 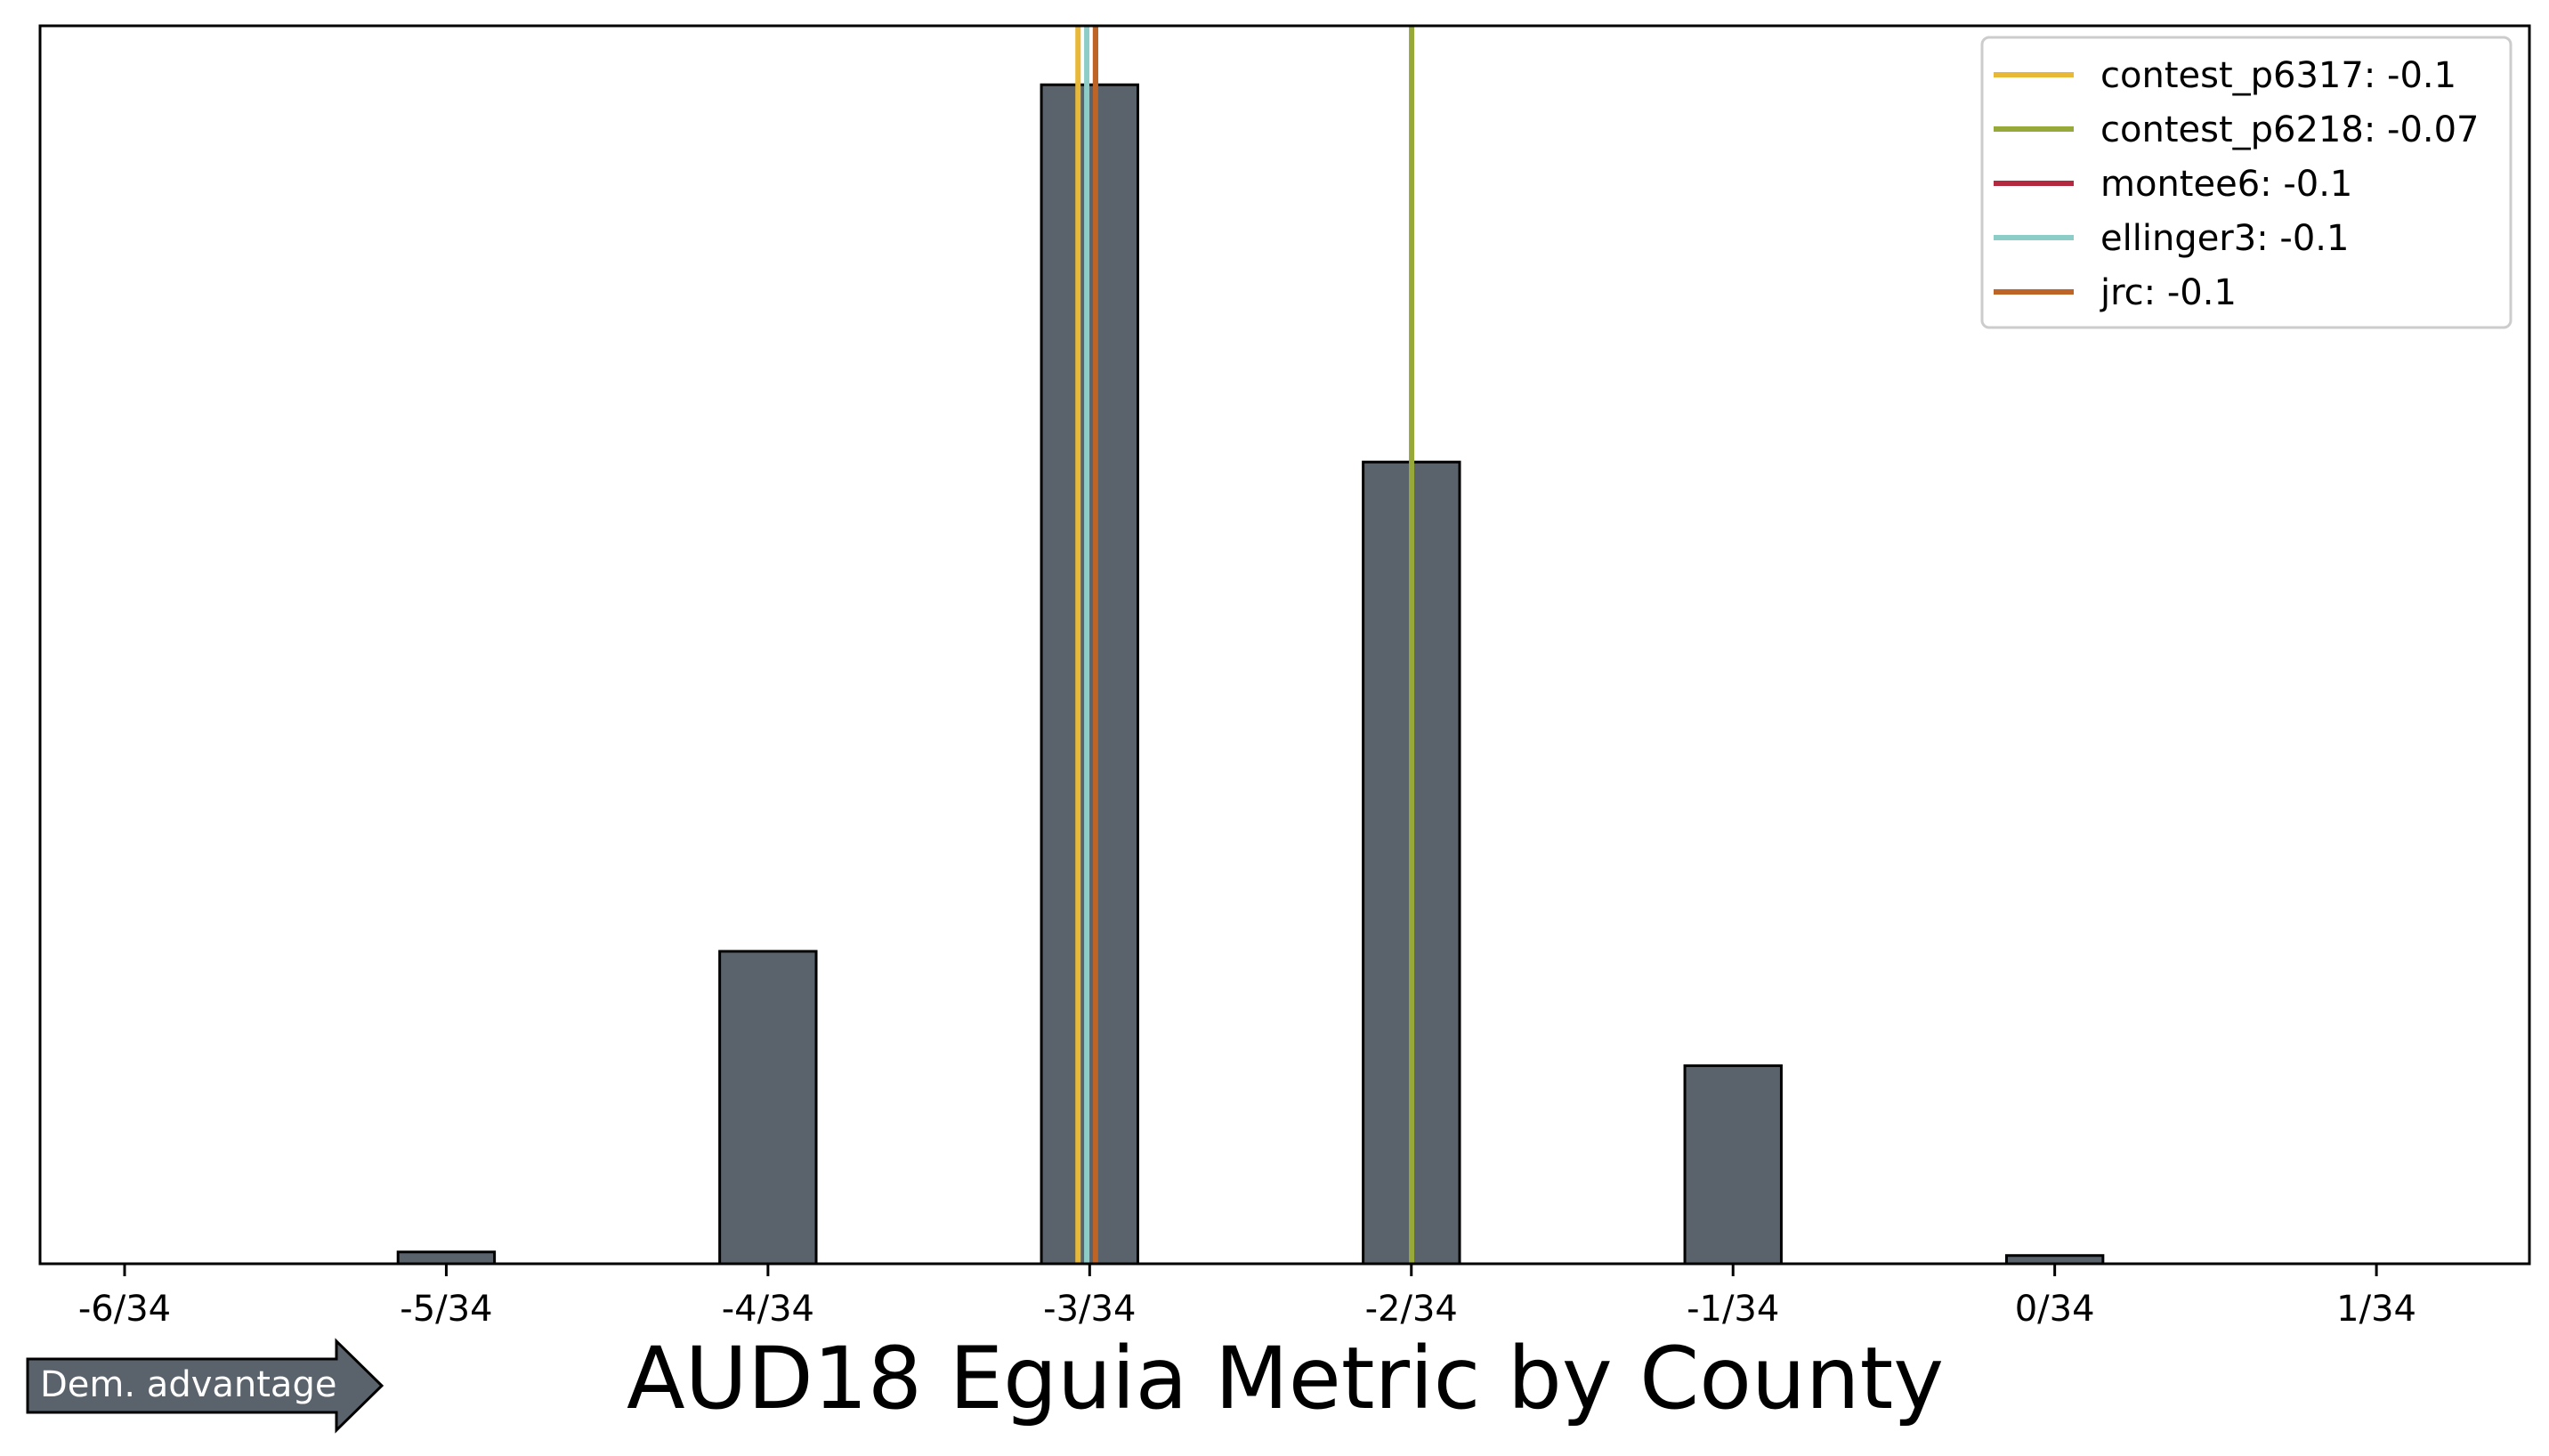 I want to click on x-tick-label-3: -3/34, so click(x=1089, y=1309).